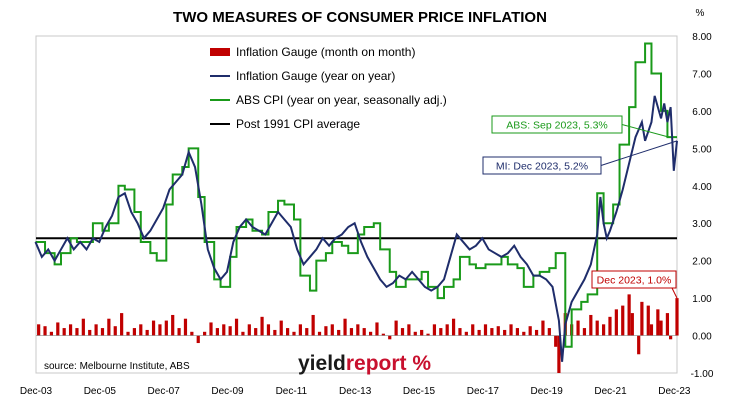  What do you see at coordinates (702, 74) in the screenshot?
I see `y-tick-label: 7.00` at bounding box center [702, 74].